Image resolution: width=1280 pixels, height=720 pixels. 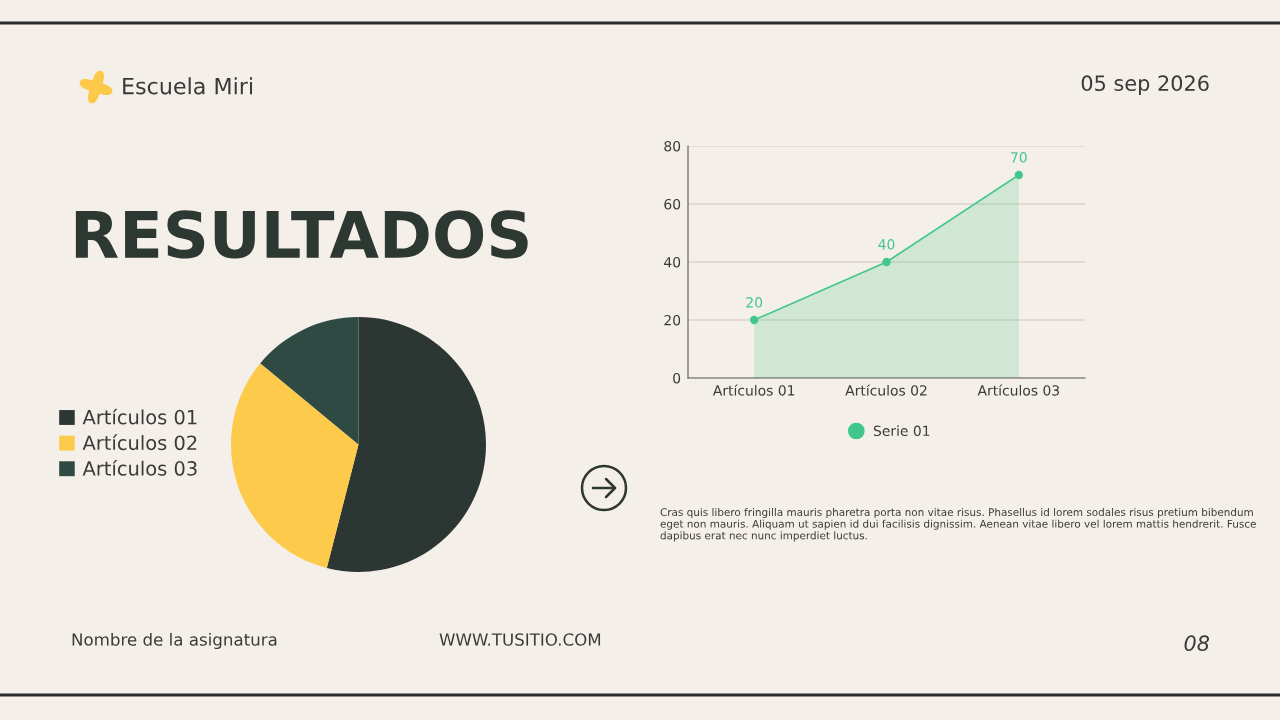 I want to click on legend-label: Artículos 02, so click(x=139, y=442).